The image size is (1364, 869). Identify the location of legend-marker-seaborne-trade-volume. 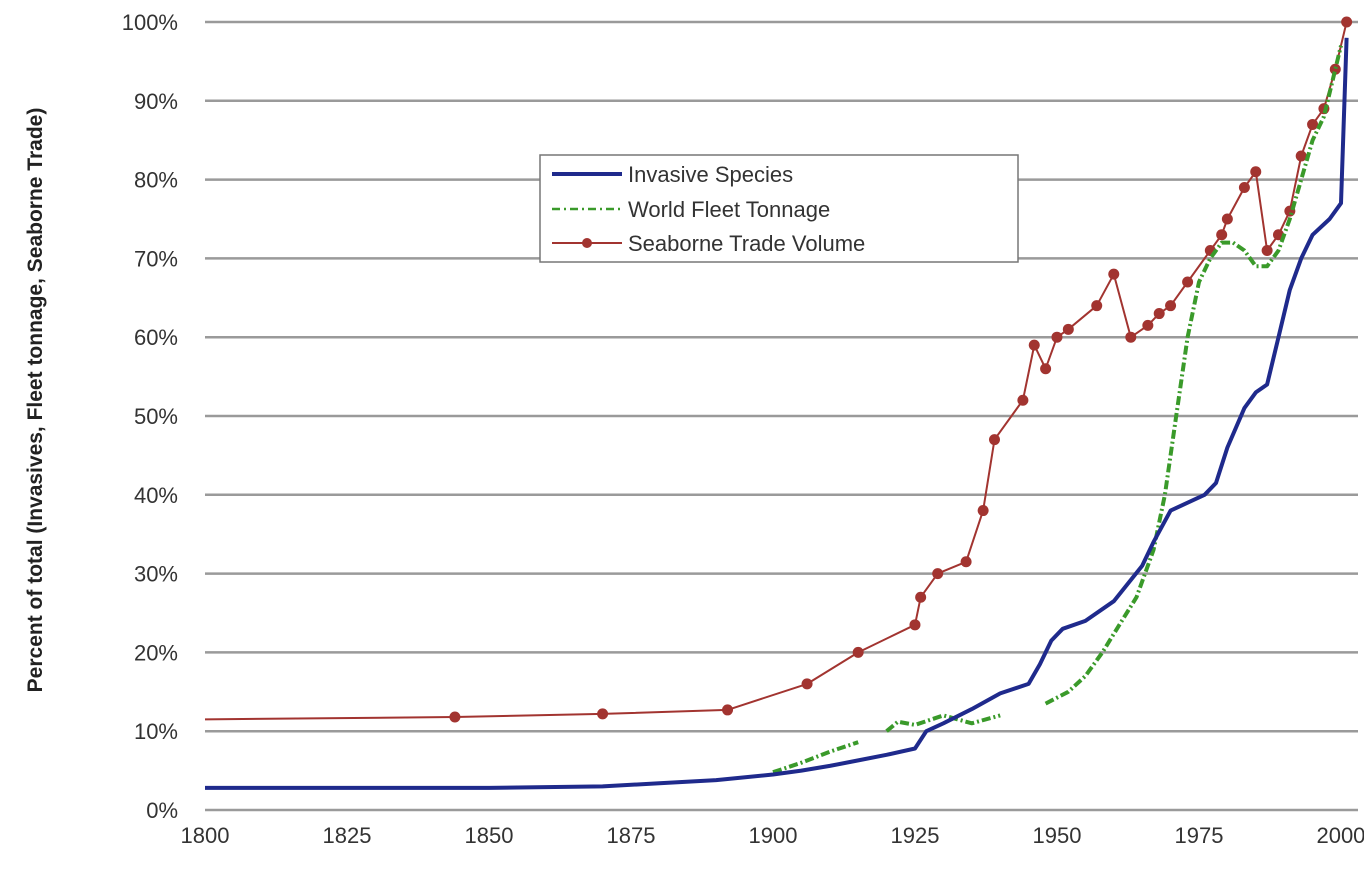
(587, 243).